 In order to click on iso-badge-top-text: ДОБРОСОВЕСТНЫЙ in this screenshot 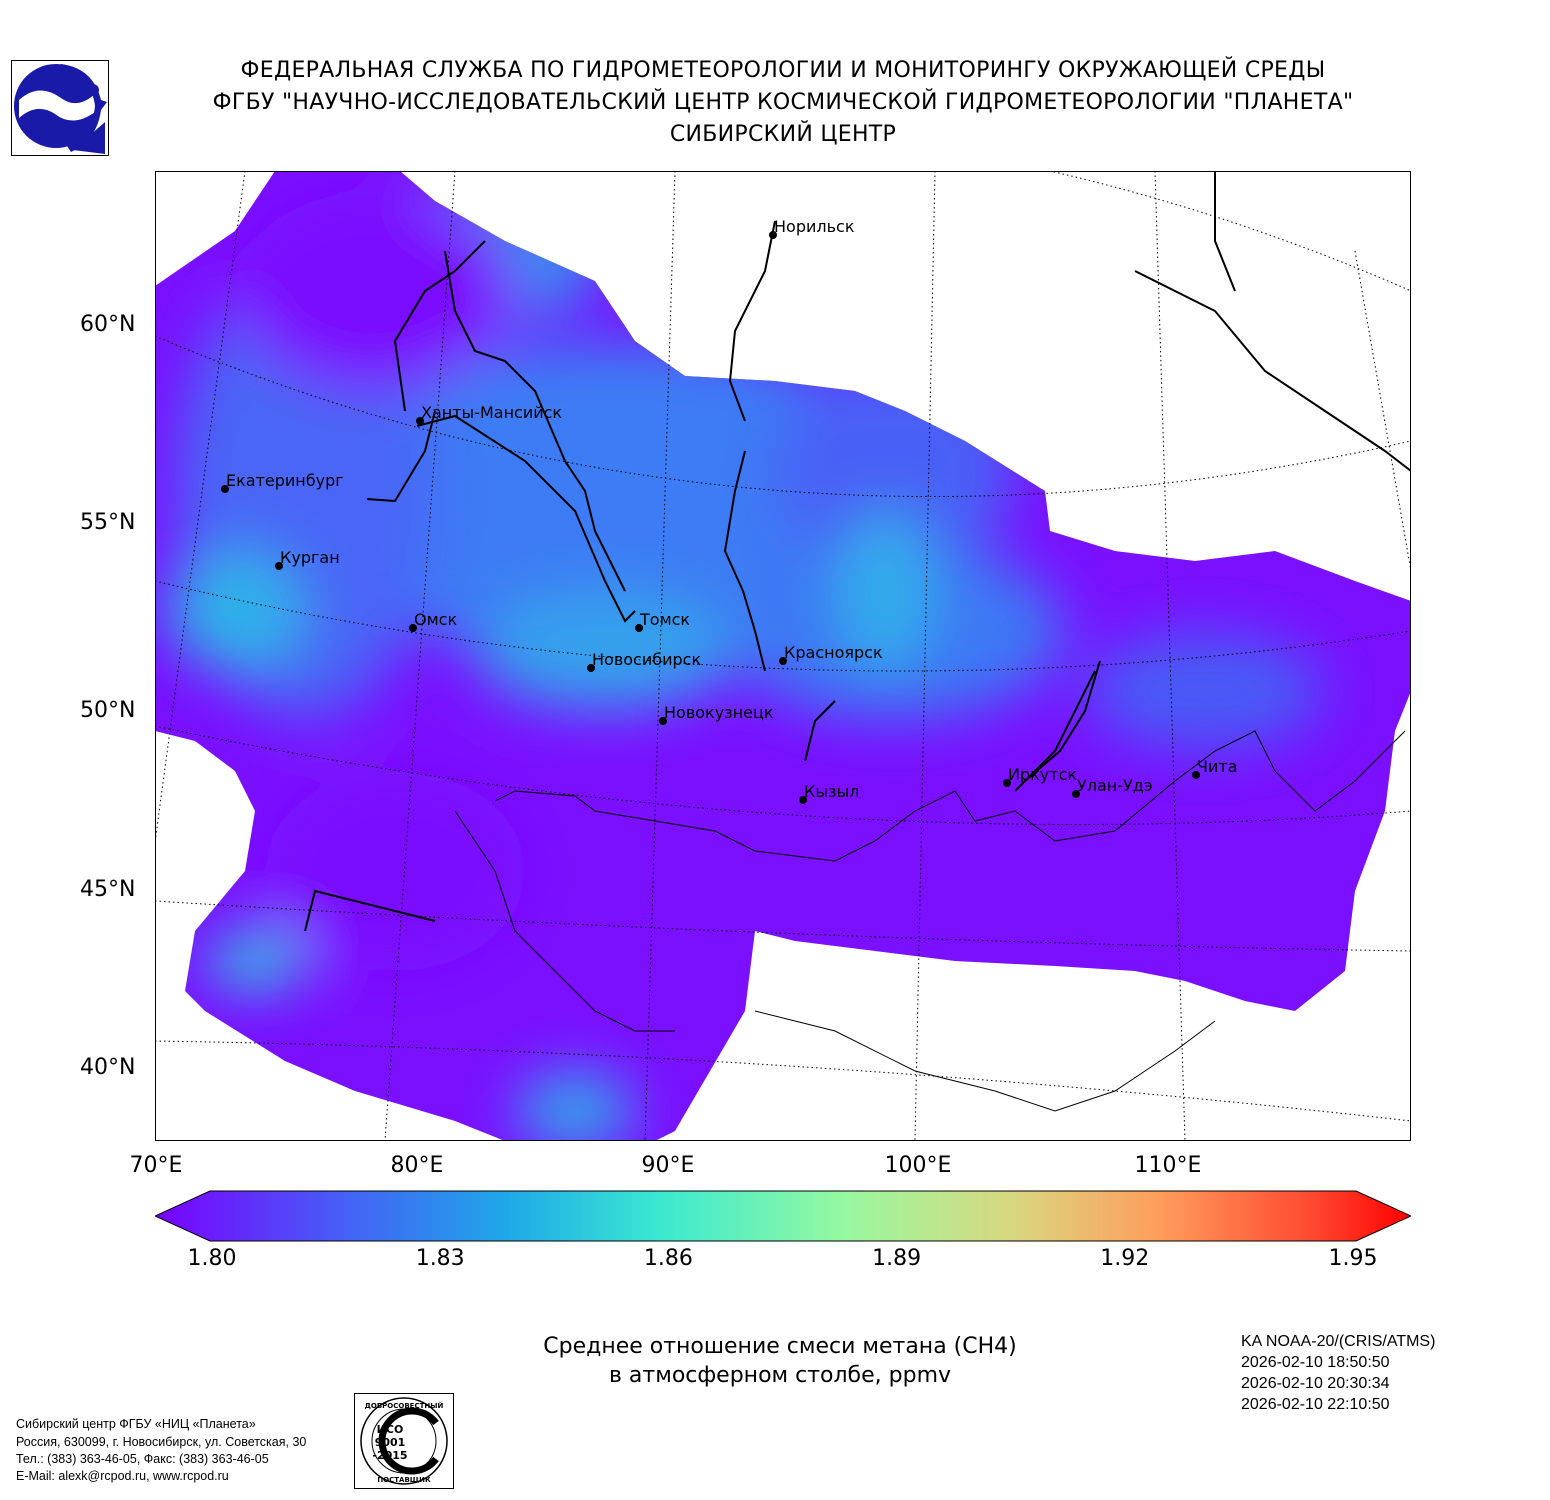, I will do `click(404, 1405)`.